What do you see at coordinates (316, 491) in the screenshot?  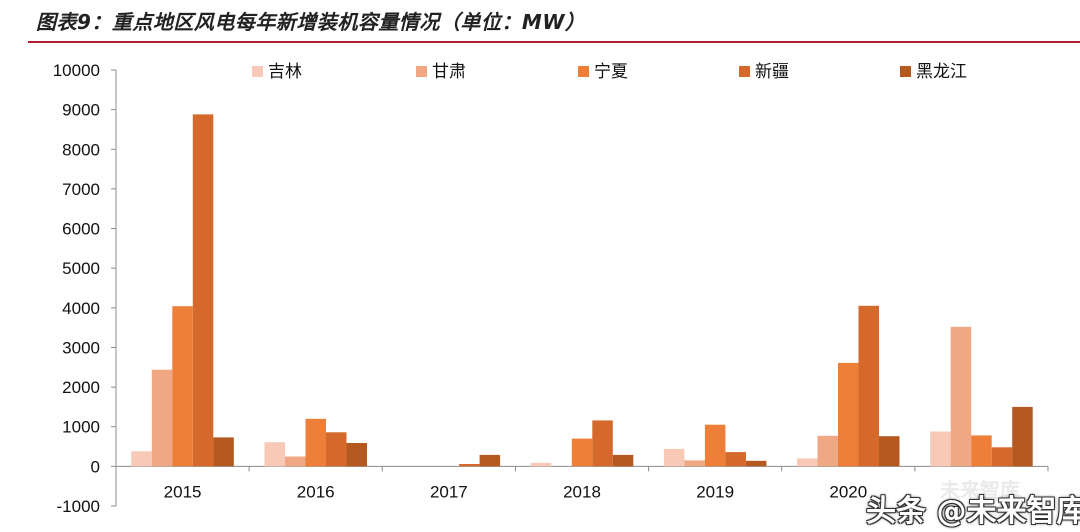 I see `x-tick-label: 2016` at bounding box center [316, 491].